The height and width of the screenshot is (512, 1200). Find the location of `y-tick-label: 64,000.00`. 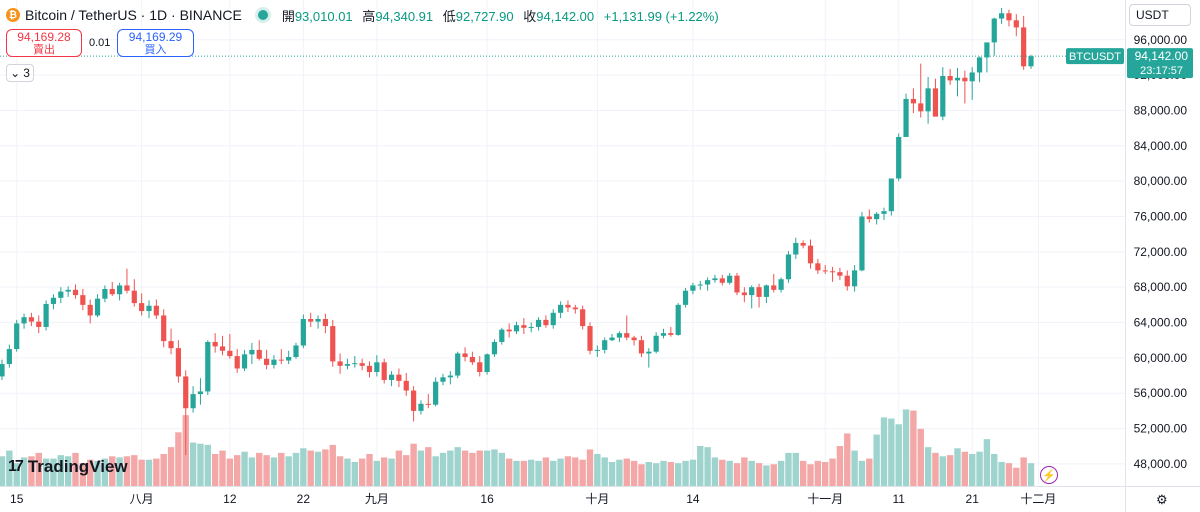

y-tick-label: 64,000.00 is located at coordinates (1161, 323).